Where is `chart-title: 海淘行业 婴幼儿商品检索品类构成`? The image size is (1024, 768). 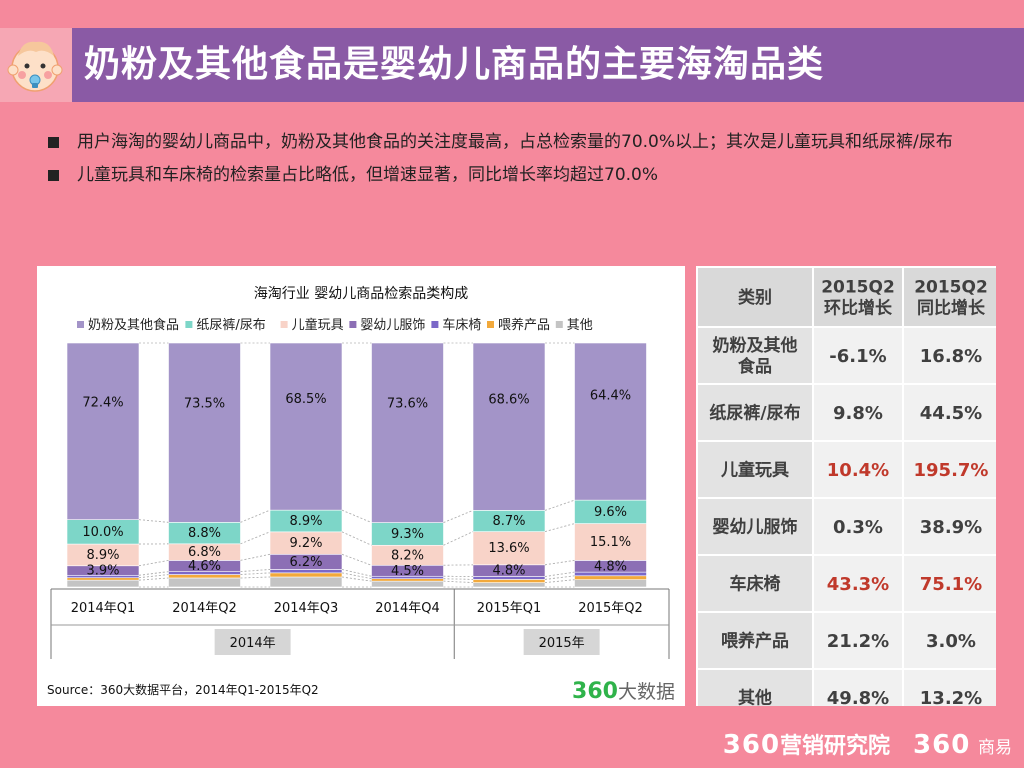
chart-title: 海淘行业 婴幼儿商品检索品类构成 is located at coordinates (361, 293).